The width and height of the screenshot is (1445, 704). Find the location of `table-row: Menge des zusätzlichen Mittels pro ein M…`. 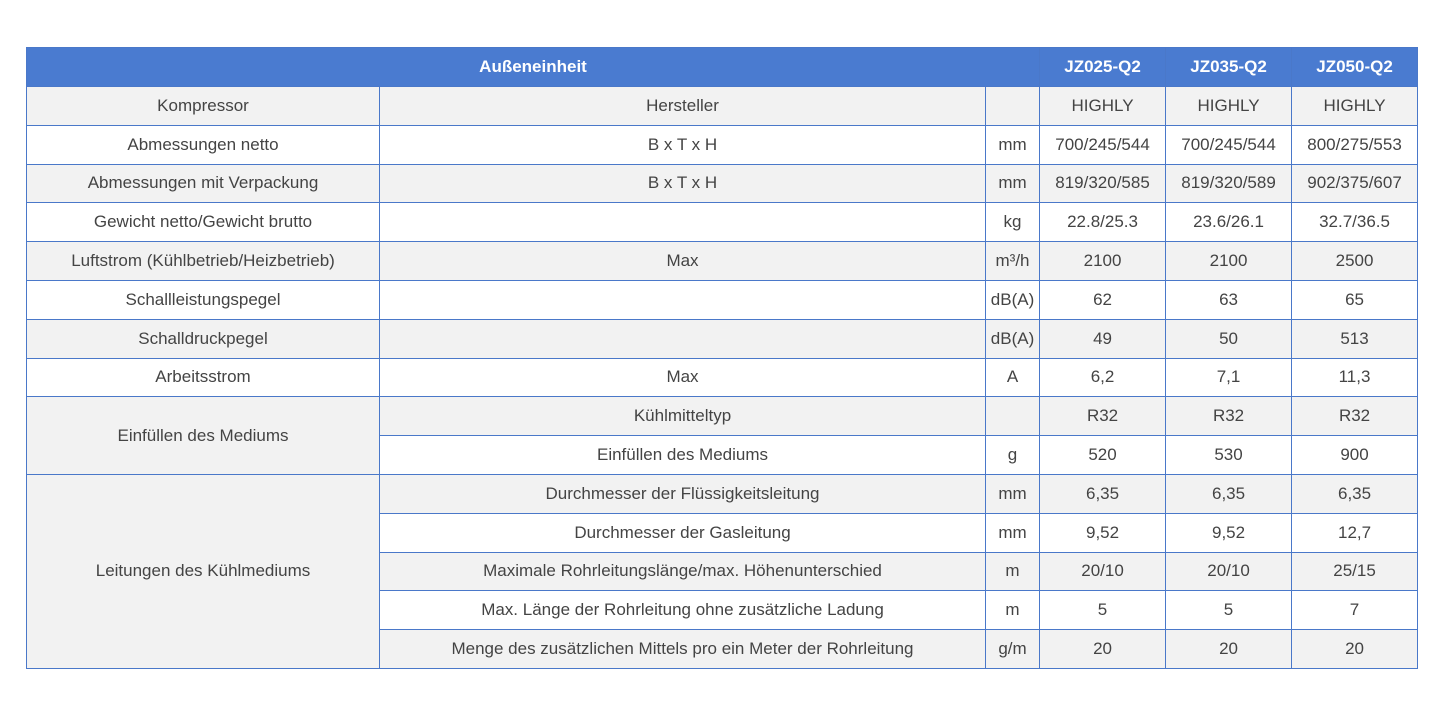

table-row: Menge des zusätzlichen Mittels pro ein M… is located at coordinates (723, 649).